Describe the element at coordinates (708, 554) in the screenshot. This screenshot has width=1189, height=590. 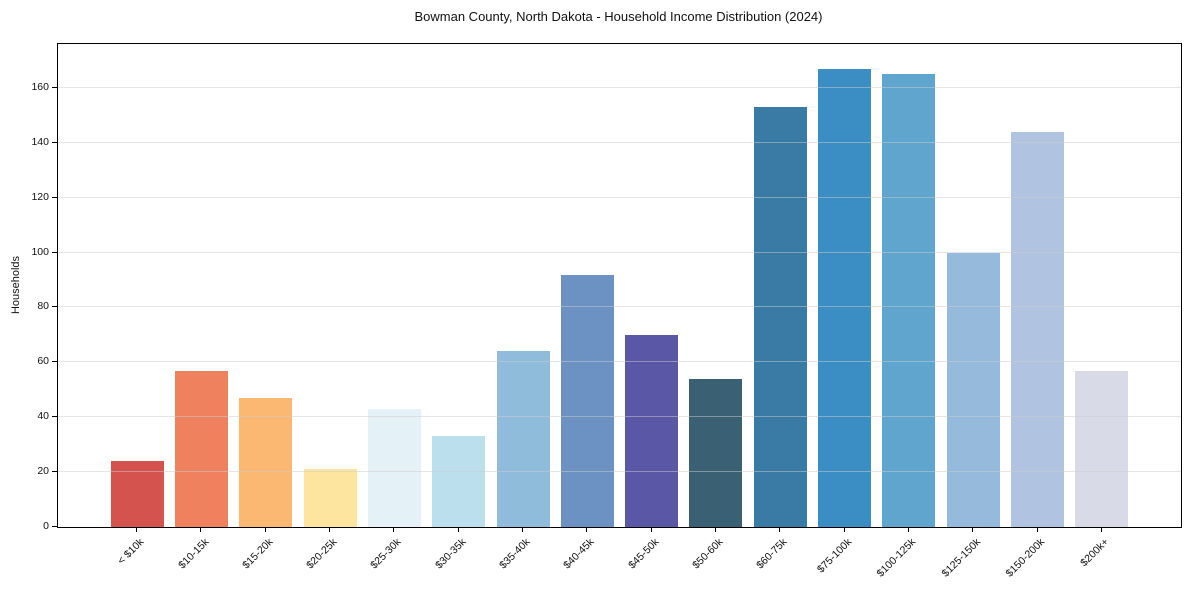
I see `x-tick-label: $50-60k` at that location.